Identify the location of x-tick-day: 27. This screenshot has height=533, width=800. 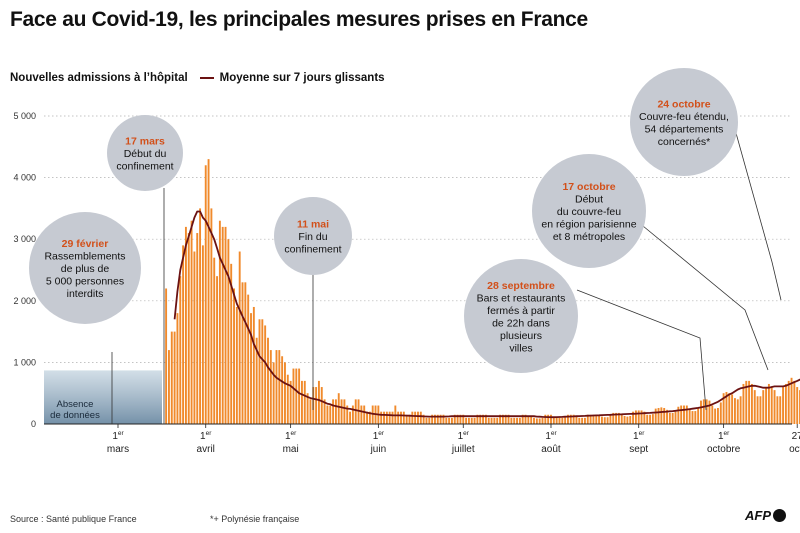
(796, 436).